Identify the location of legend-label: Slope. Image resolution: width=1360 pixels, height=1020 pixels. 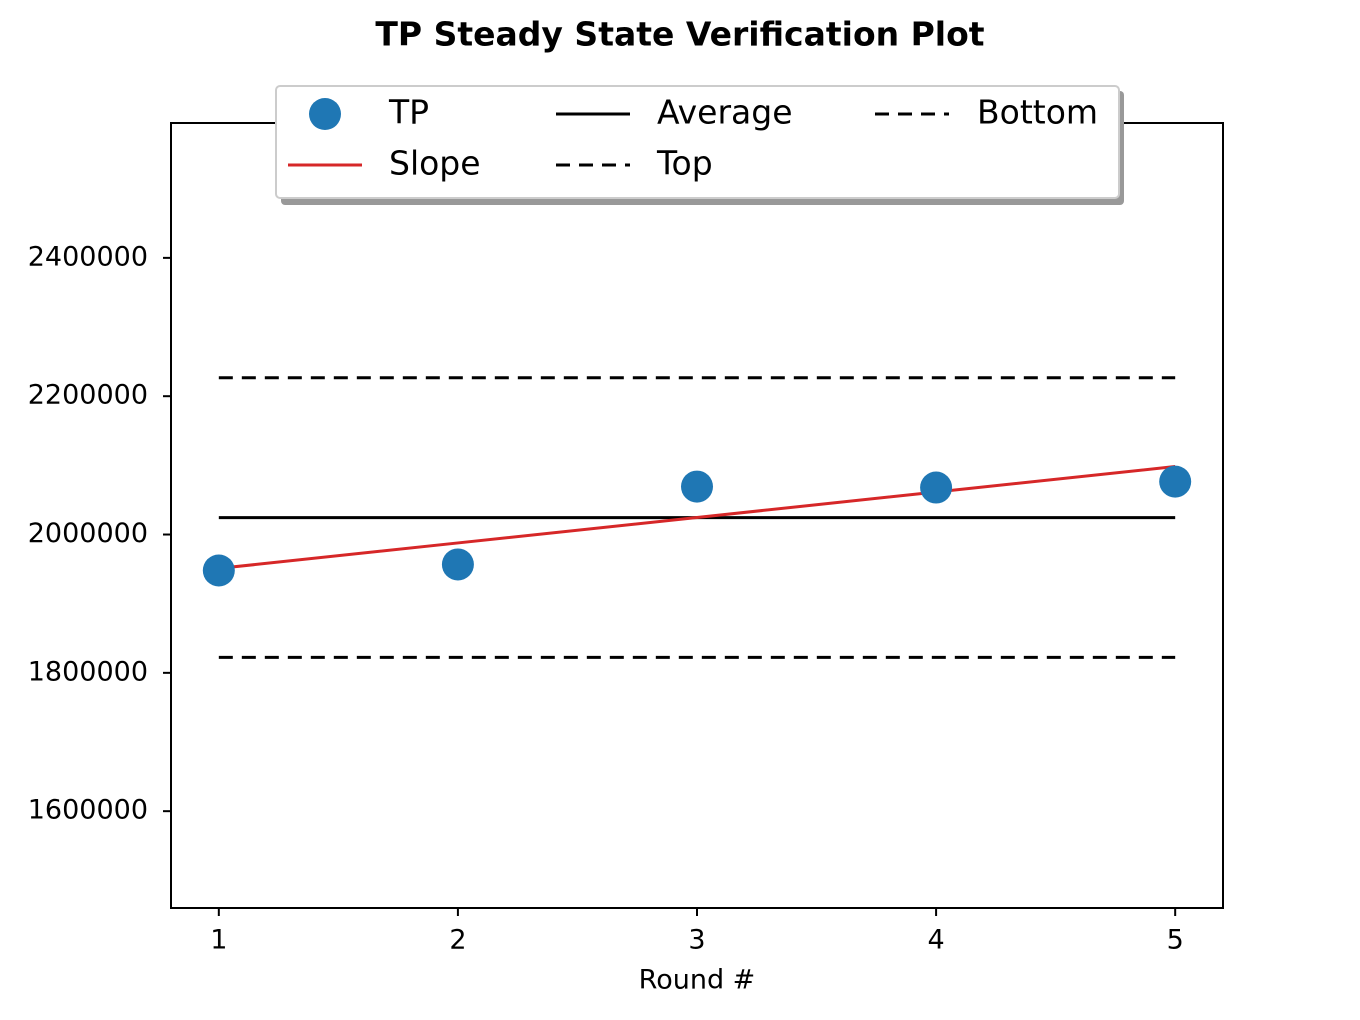
(435, 163).